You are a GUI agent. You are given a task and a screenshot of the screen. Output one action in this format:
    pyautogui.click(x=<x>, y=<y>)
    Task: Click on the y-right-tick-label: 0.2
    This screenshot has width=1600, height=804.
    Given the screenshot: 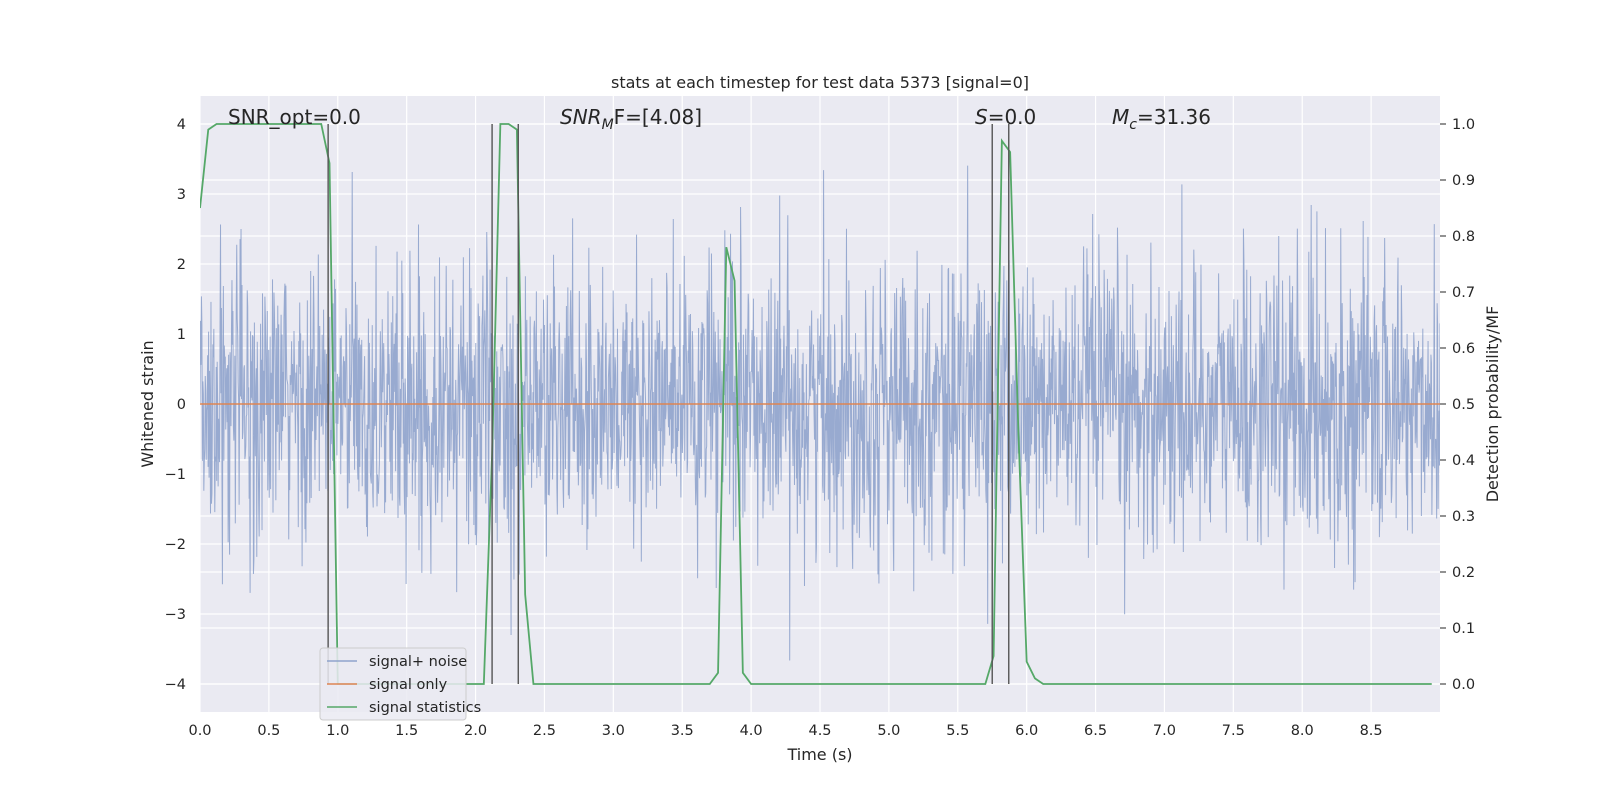 What is the action you would take?
    pyautogui.click(x=1463, y=573)
    